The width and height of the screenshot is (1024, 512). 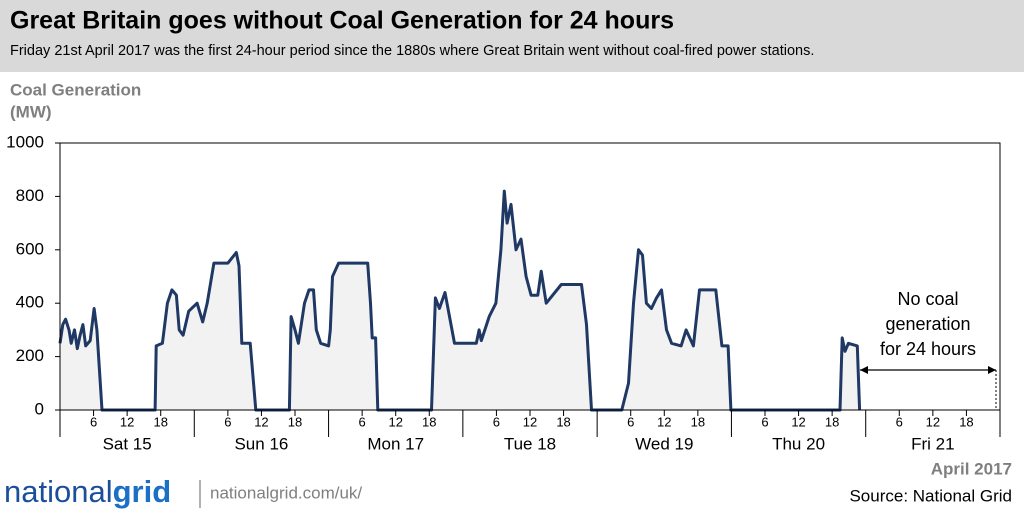 What do you see at coordinates (58, 491) in the screenshot?
I see `brand-part: national` at bounding box center [58, 491].